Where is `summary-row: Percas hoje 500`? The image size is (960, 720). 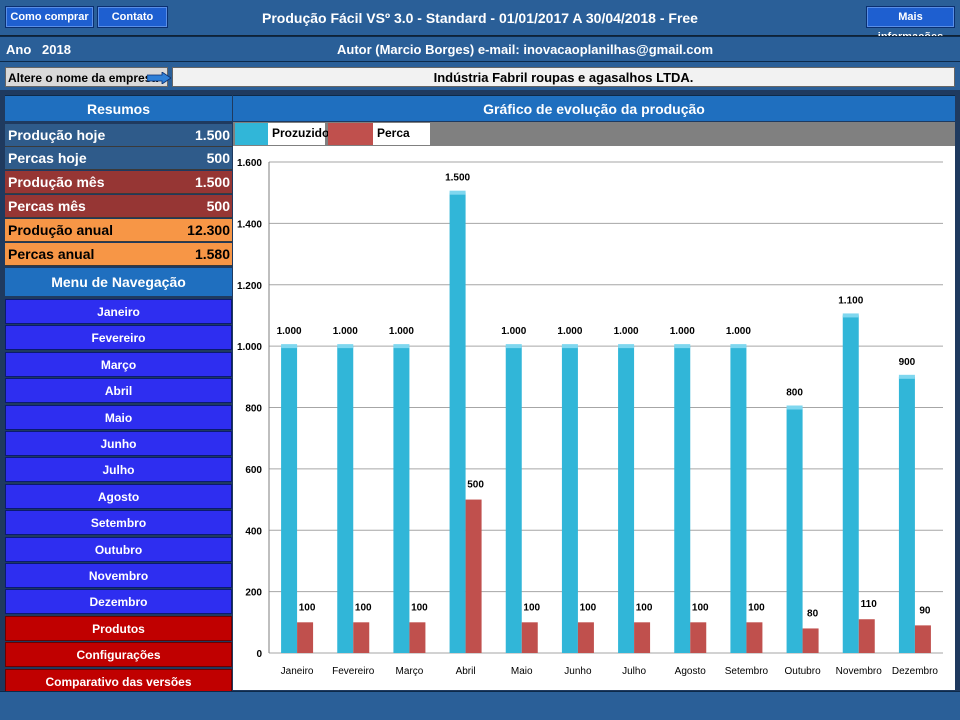
summary-row: Percas hoje 500 is located at coordinates (118, 158).